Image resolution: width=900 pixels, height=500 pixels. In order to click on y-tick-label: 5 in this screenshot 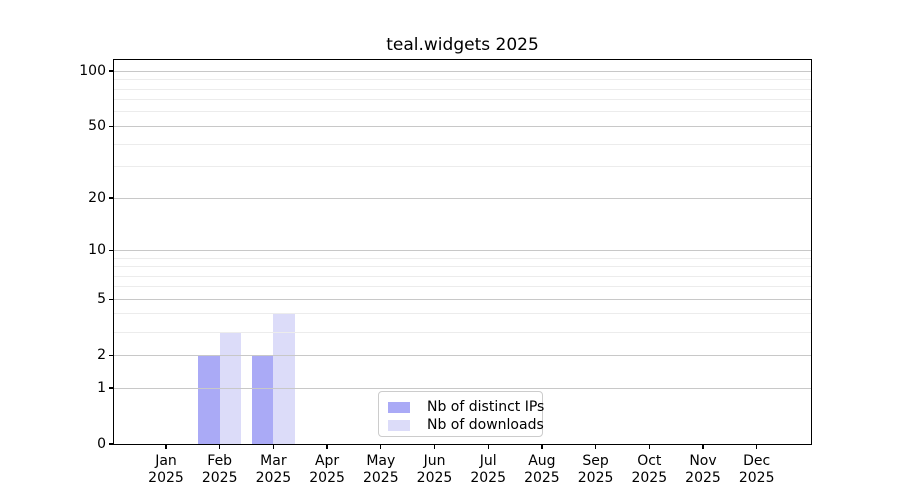, I will do `click(101, 299)`.